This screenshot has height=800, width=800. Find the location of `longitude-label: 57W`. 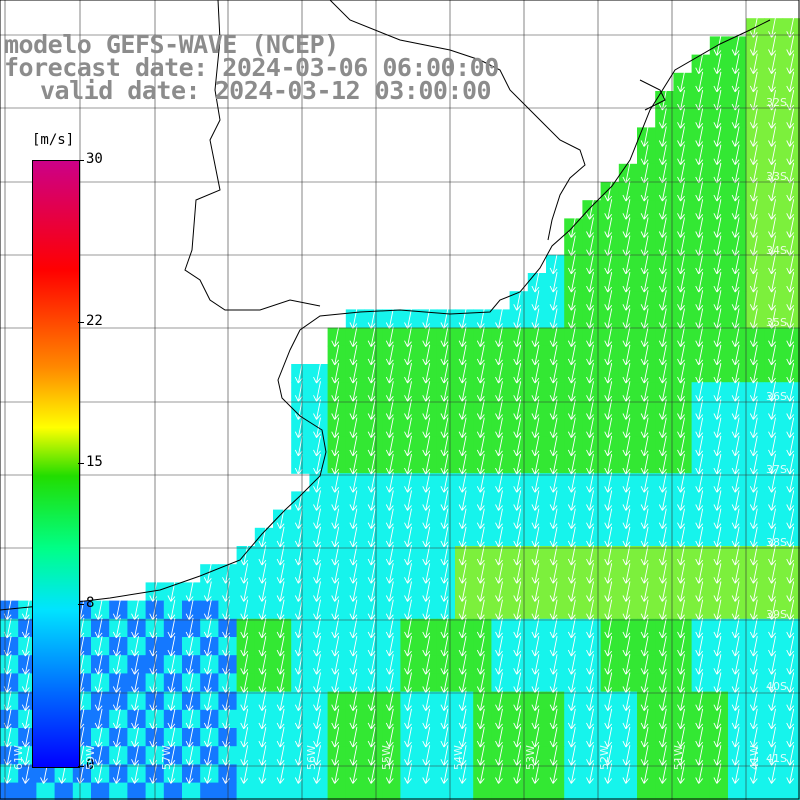

longitude-label: 57W is located at coordinates (166, 757).